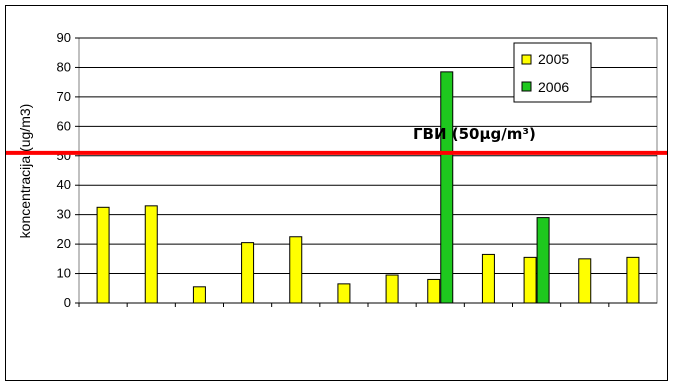 The width and height of the screenshot is (675, 388). I want to click on legend-box, so click(552, 72).